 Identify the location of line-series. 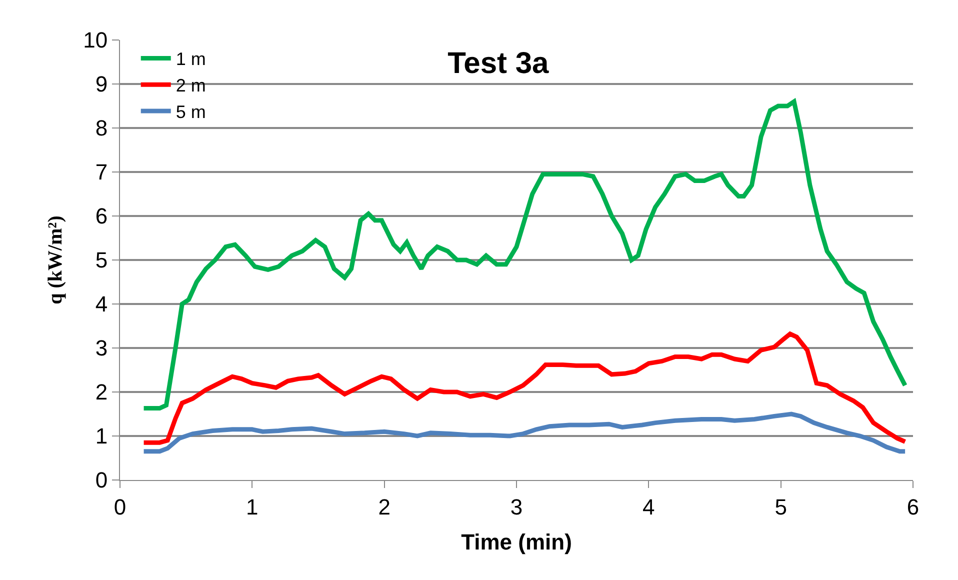
(525, 433).